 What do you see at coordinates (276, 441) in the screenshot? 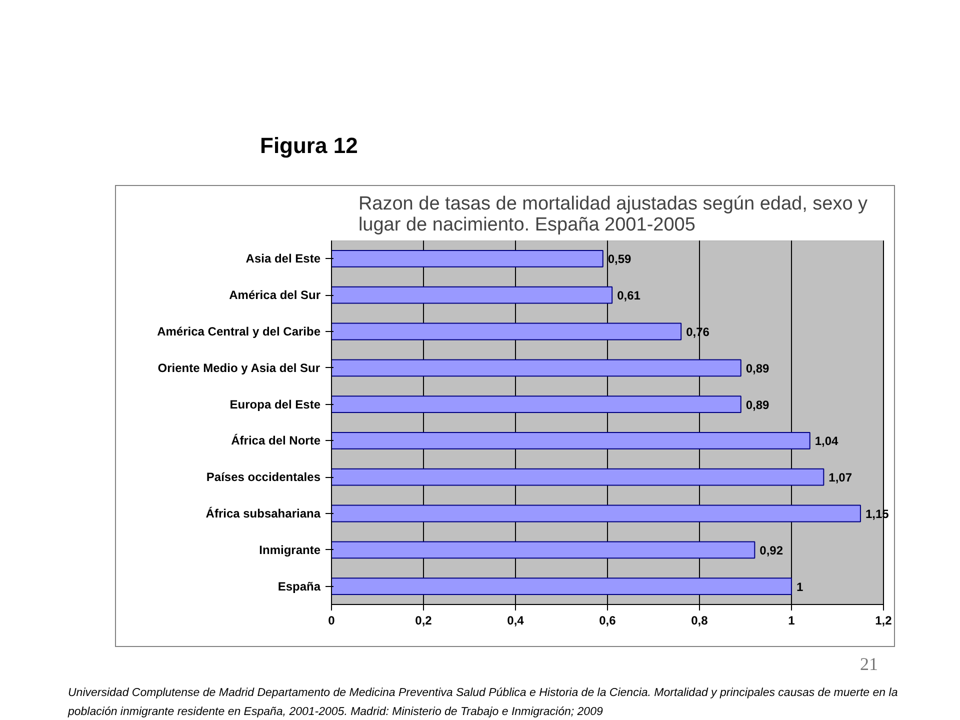
I see `y-tick-label: África del Norte` at bounding box center [276, 441].